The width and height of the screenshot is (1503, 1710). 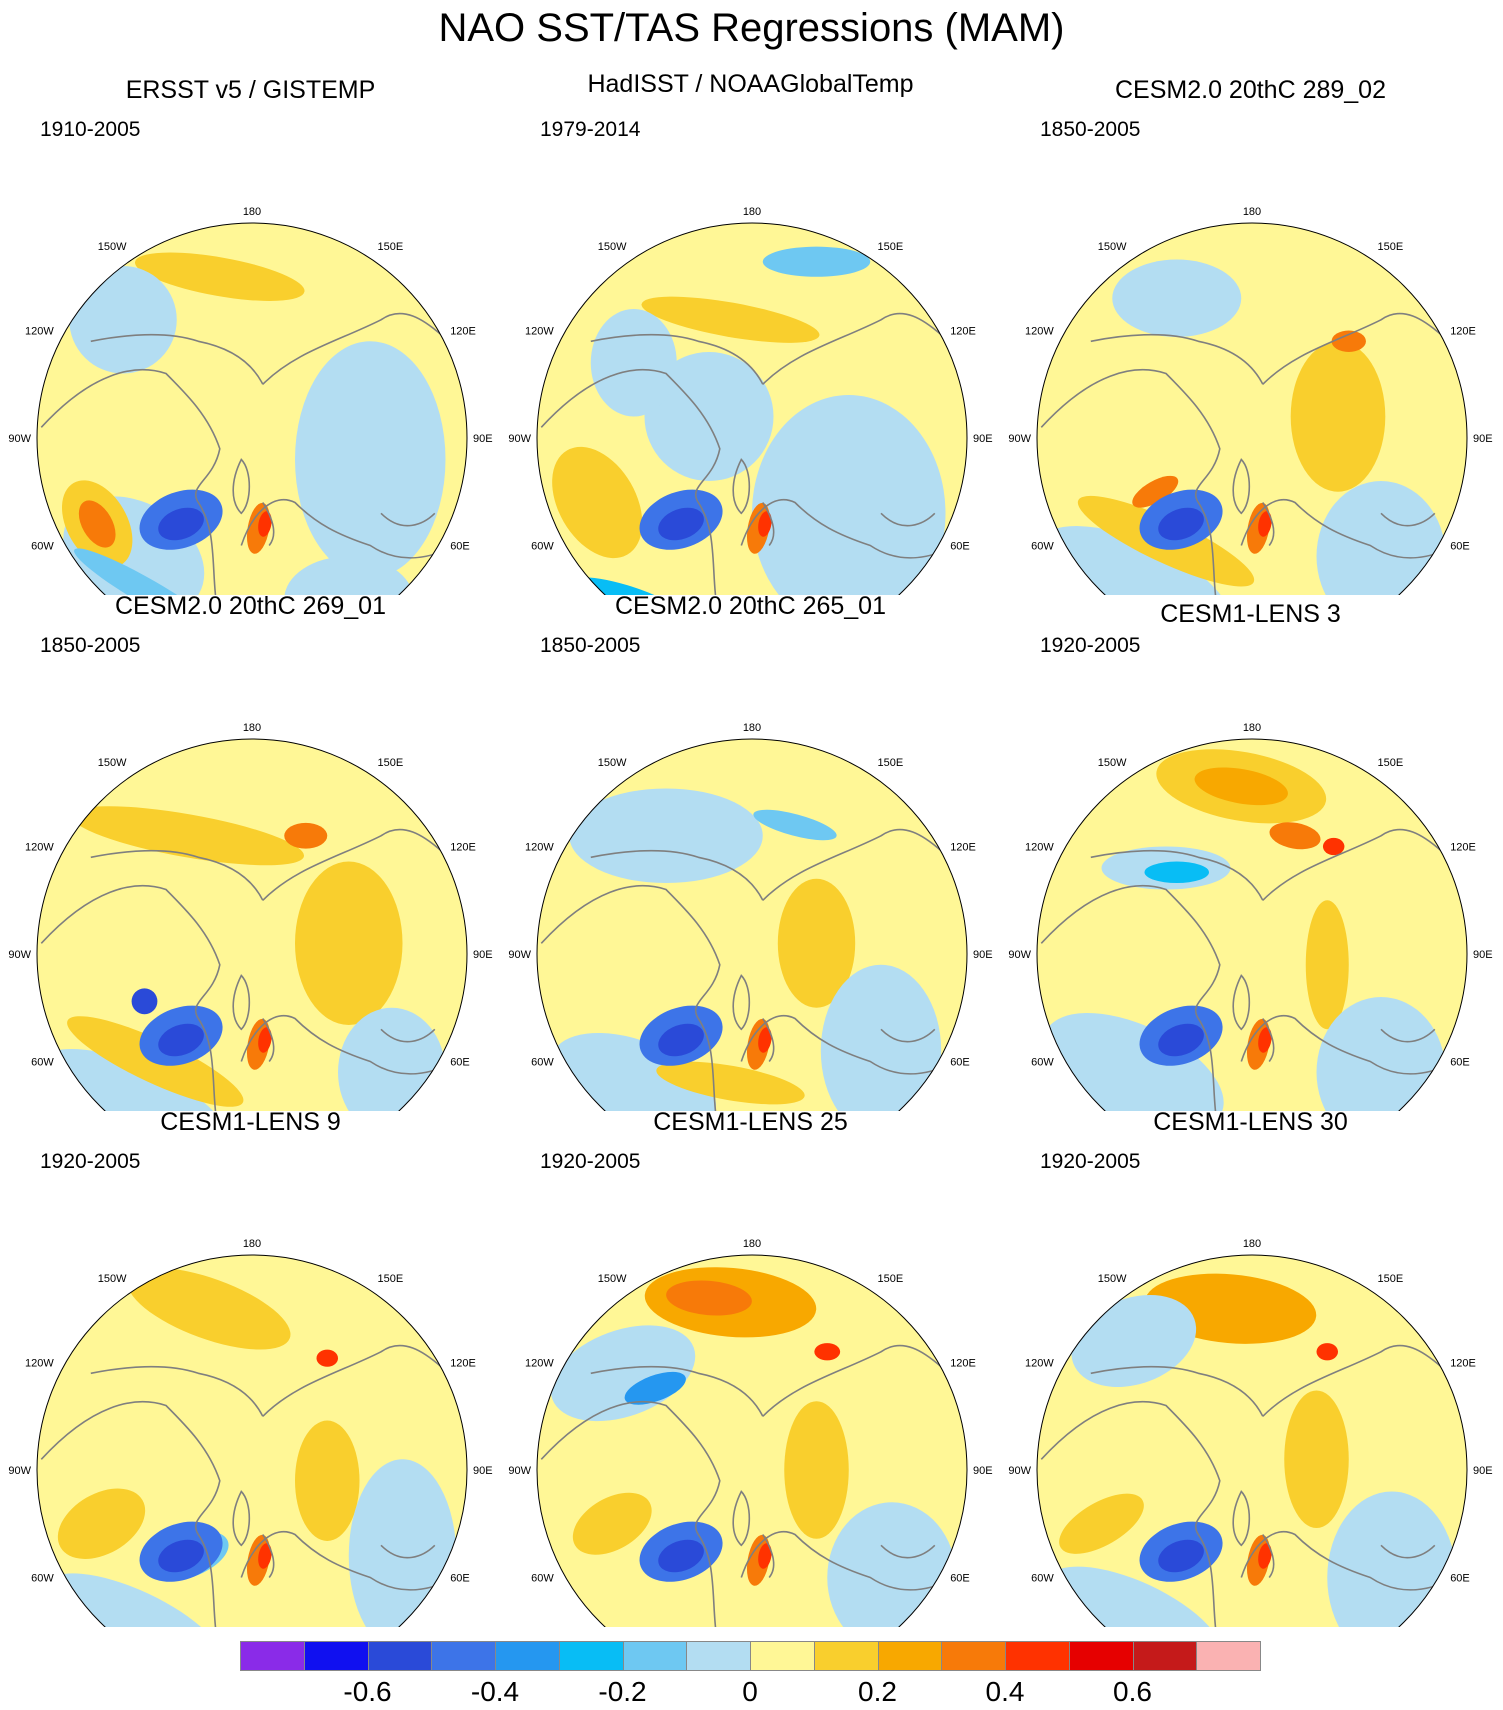 I want to click on figure-title: NAO SST/TAS Regressions (MAM), so click(x=751, y=28).